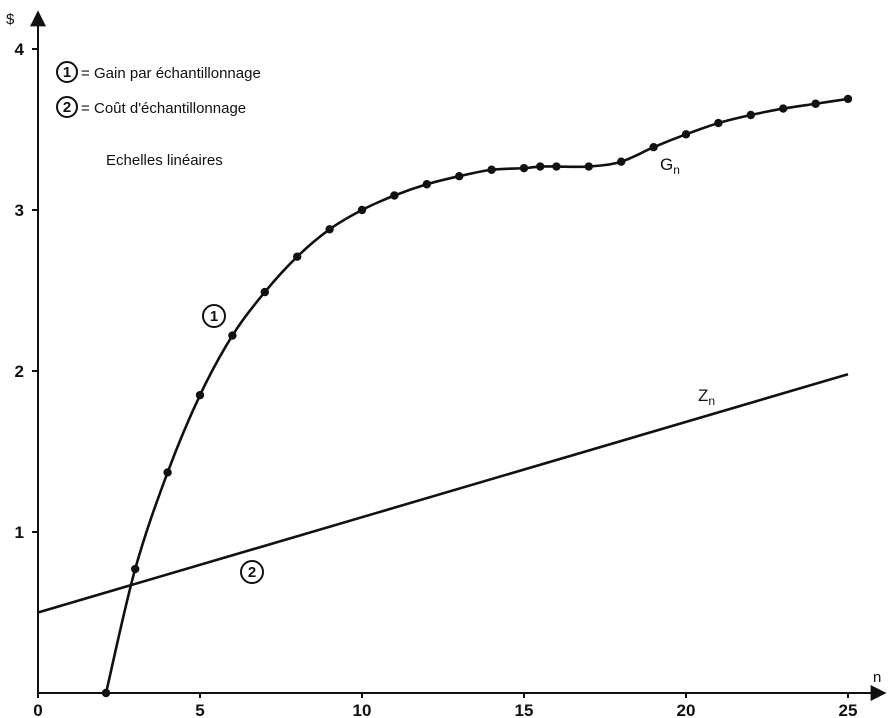  Describe the element at coordinates (19, 532) in the screenshot. I see `y-tick-label: 1` at that location.